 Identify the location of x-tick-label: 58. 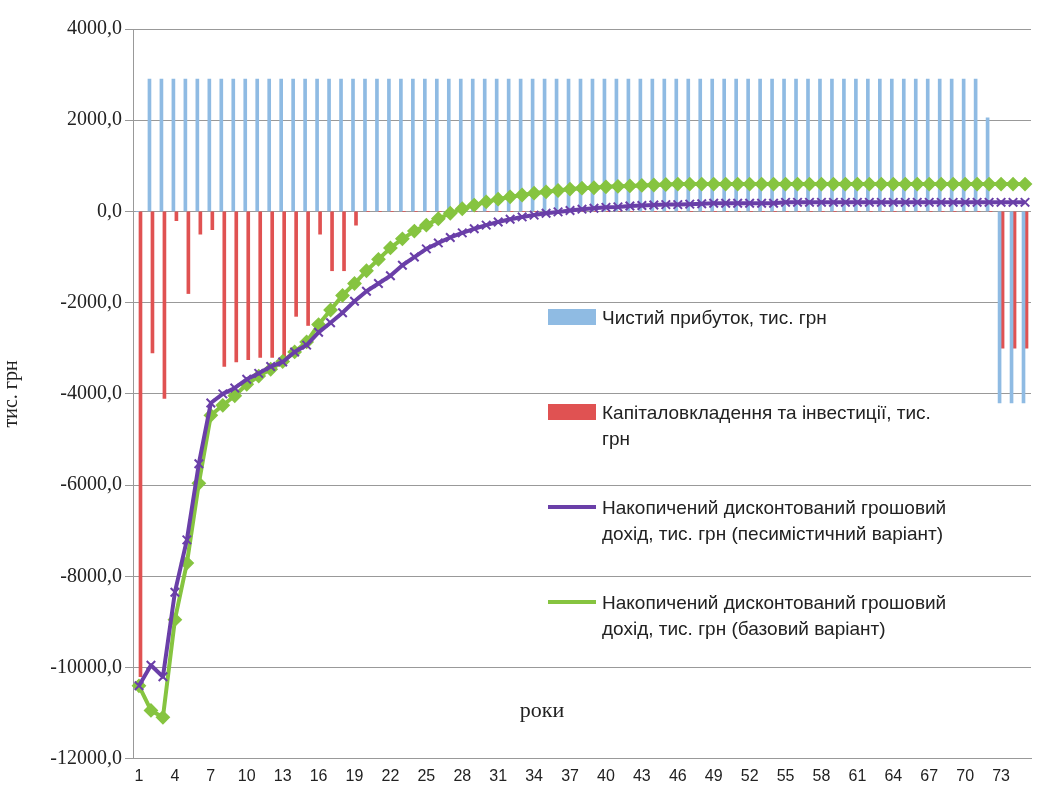
(821, 775).